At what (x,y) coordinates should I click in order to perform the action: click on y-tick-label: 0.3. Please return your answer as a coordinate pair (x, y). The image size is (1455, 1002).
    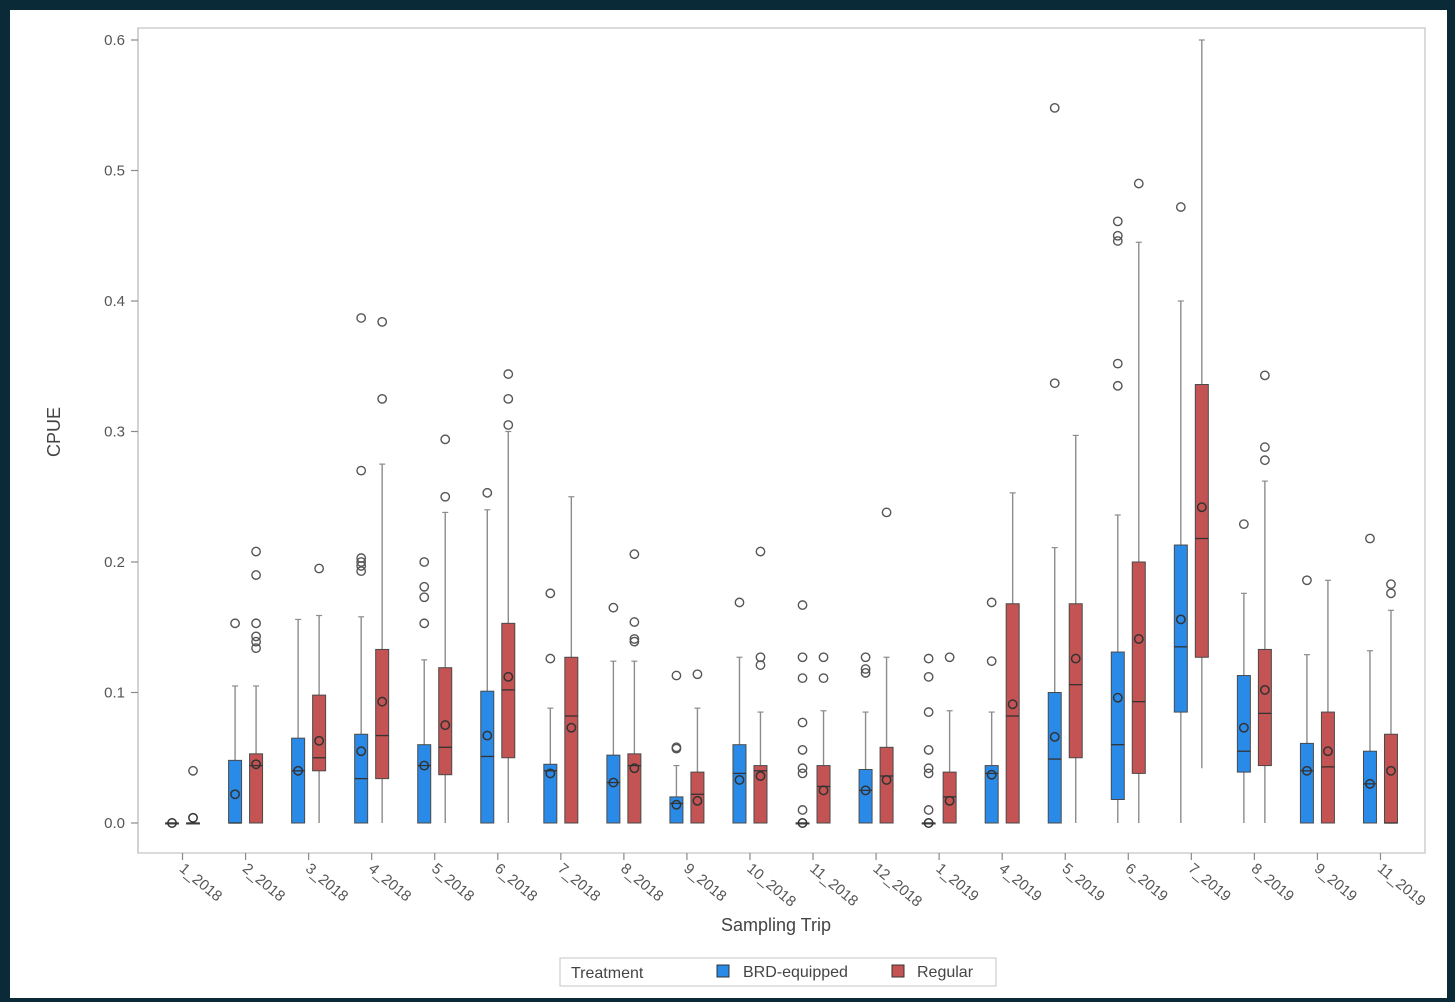
    Looking at the image, I should click on (114, 432).